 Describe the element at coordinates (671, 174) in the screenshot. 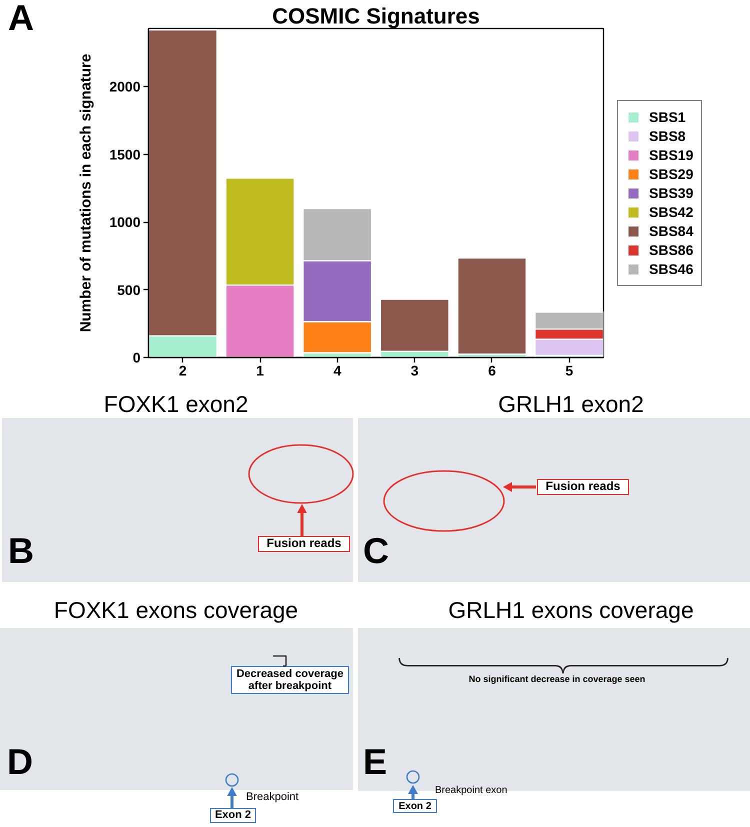

I see `legend-label: SBS29` at that location.